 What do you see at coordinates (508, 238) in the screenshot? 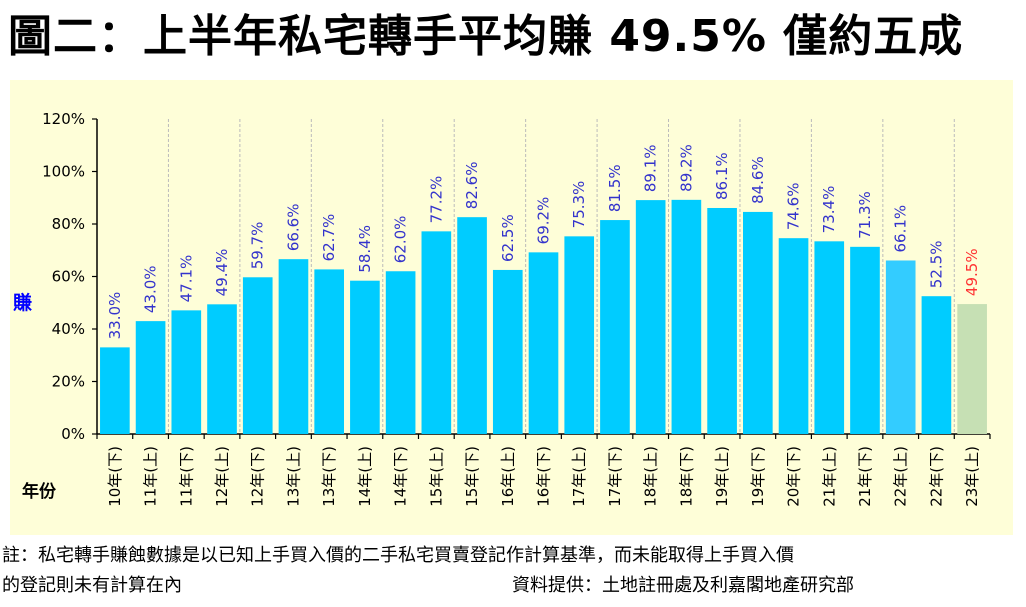
I see `data-label: 62.5%` at bounding box center [508, 238].